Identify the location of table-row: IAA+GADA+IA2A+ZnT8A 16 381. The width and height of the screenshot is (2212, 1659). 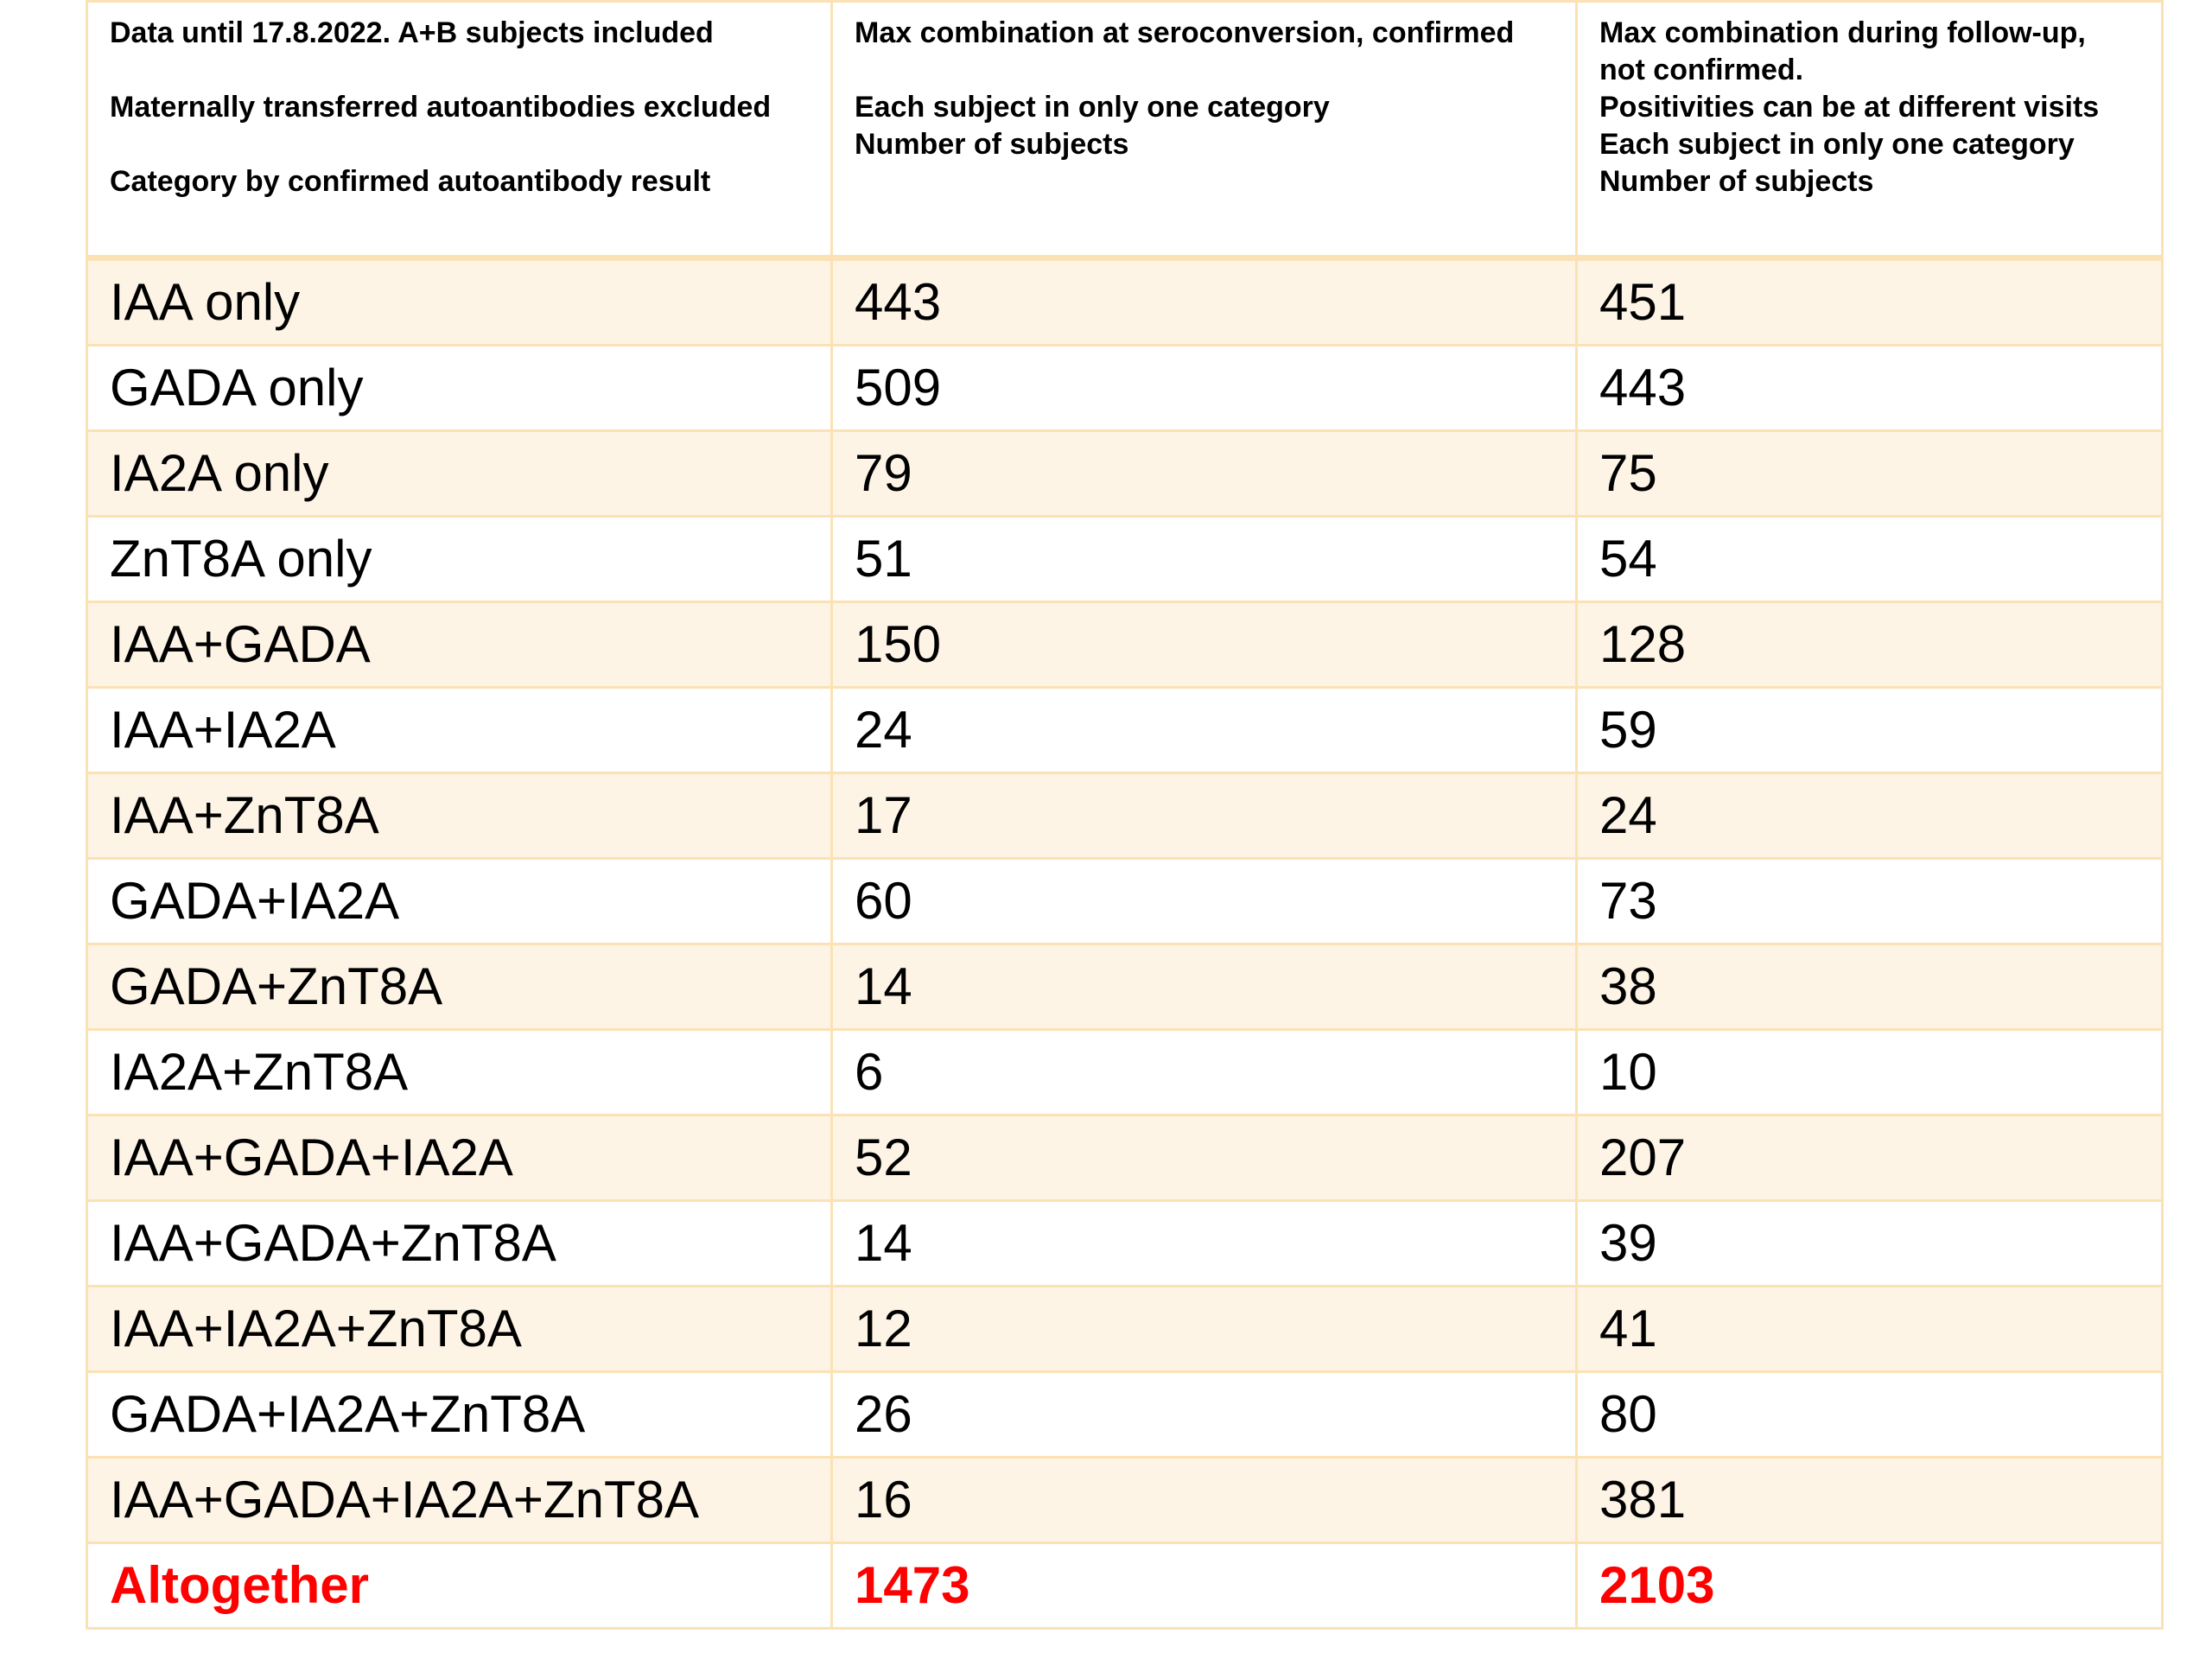
(1125, 1500).